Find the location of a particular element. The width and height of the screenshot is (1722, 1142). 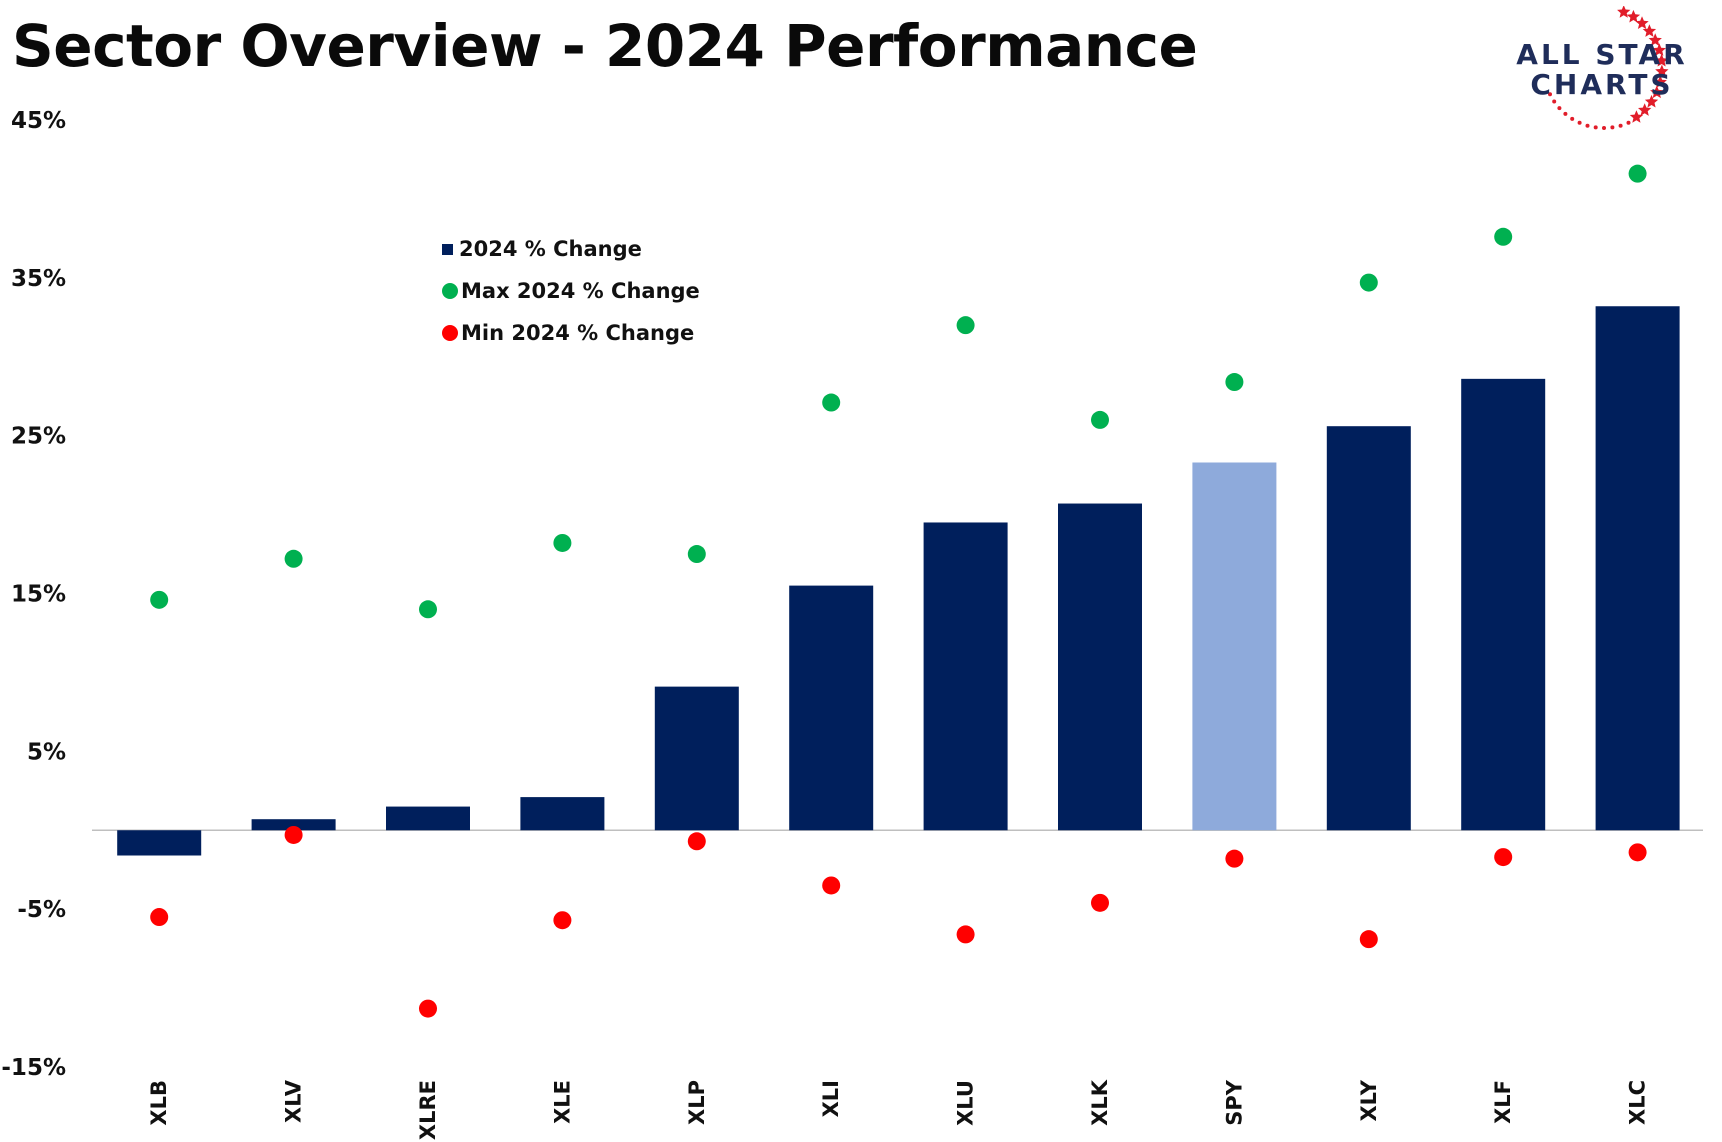

min-point-xlre is located at coordinates (428, 1008).